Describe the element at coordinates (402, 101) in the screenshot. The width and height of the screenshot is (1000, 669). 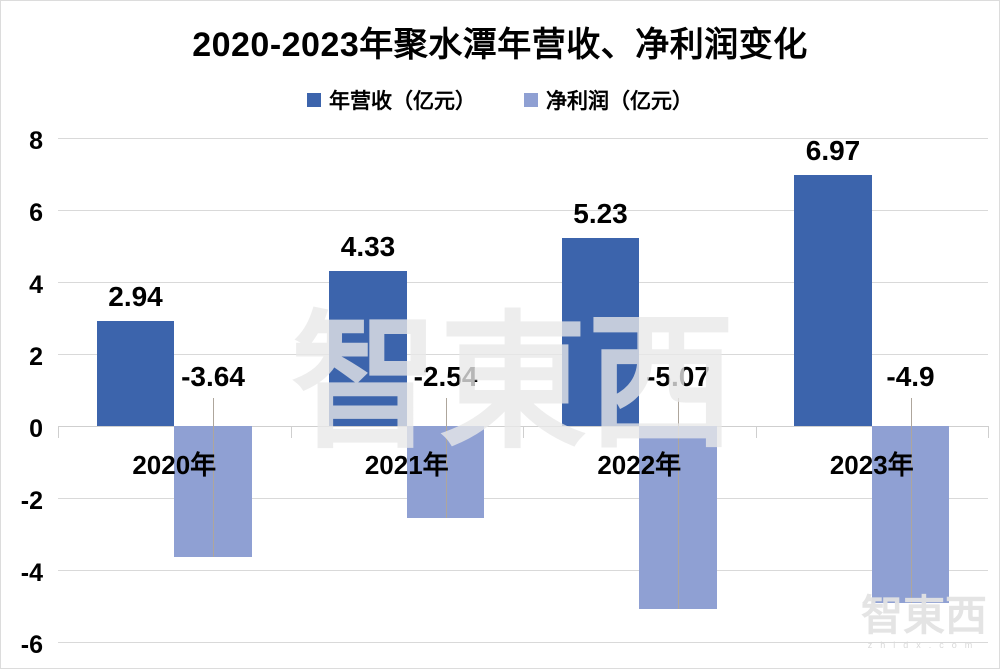
I see `legend-label-revenue: 年营收（亿元）` at that location.